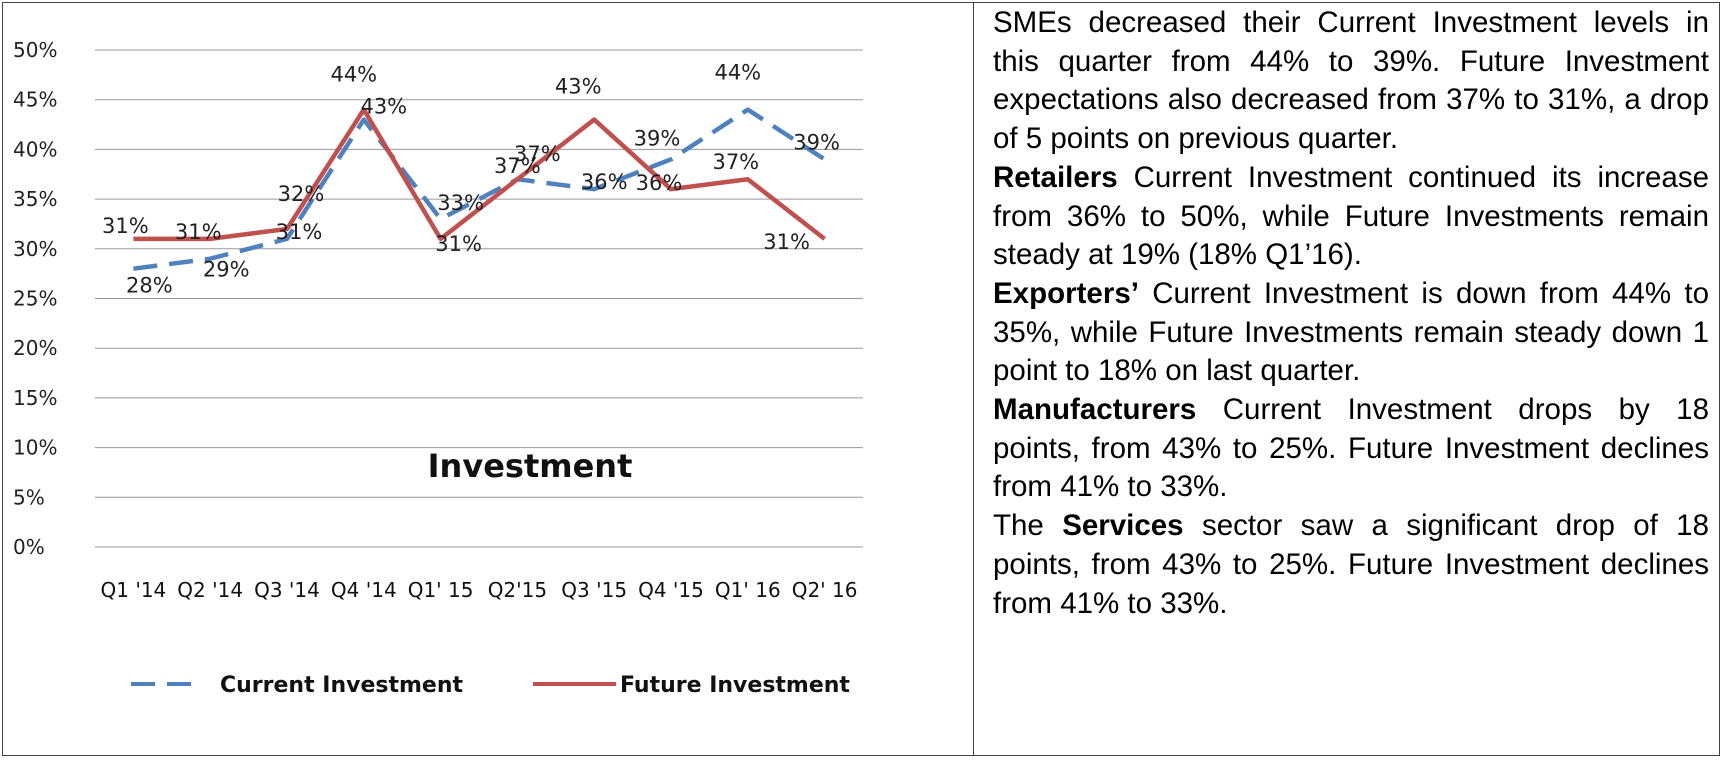 The image size is (1723, 760). What do you see at coordinates (530, 466) in the screenshot?
I see `chart-title: Investment` at bounding box center [530, 466].